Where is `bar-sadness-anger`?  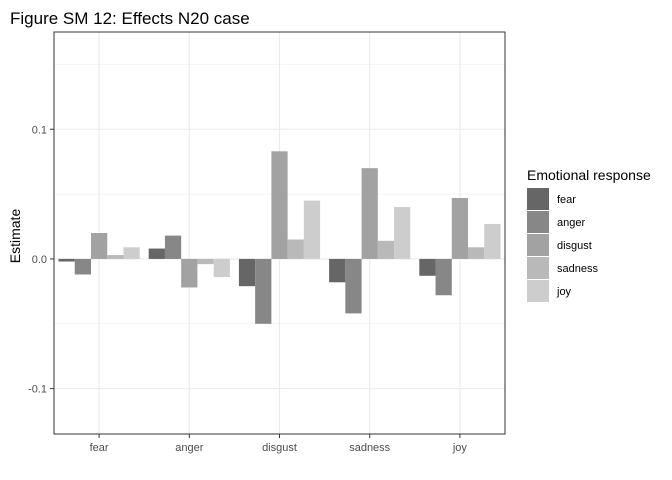
bar-sadness-anger is located at coordinates (205, 261).